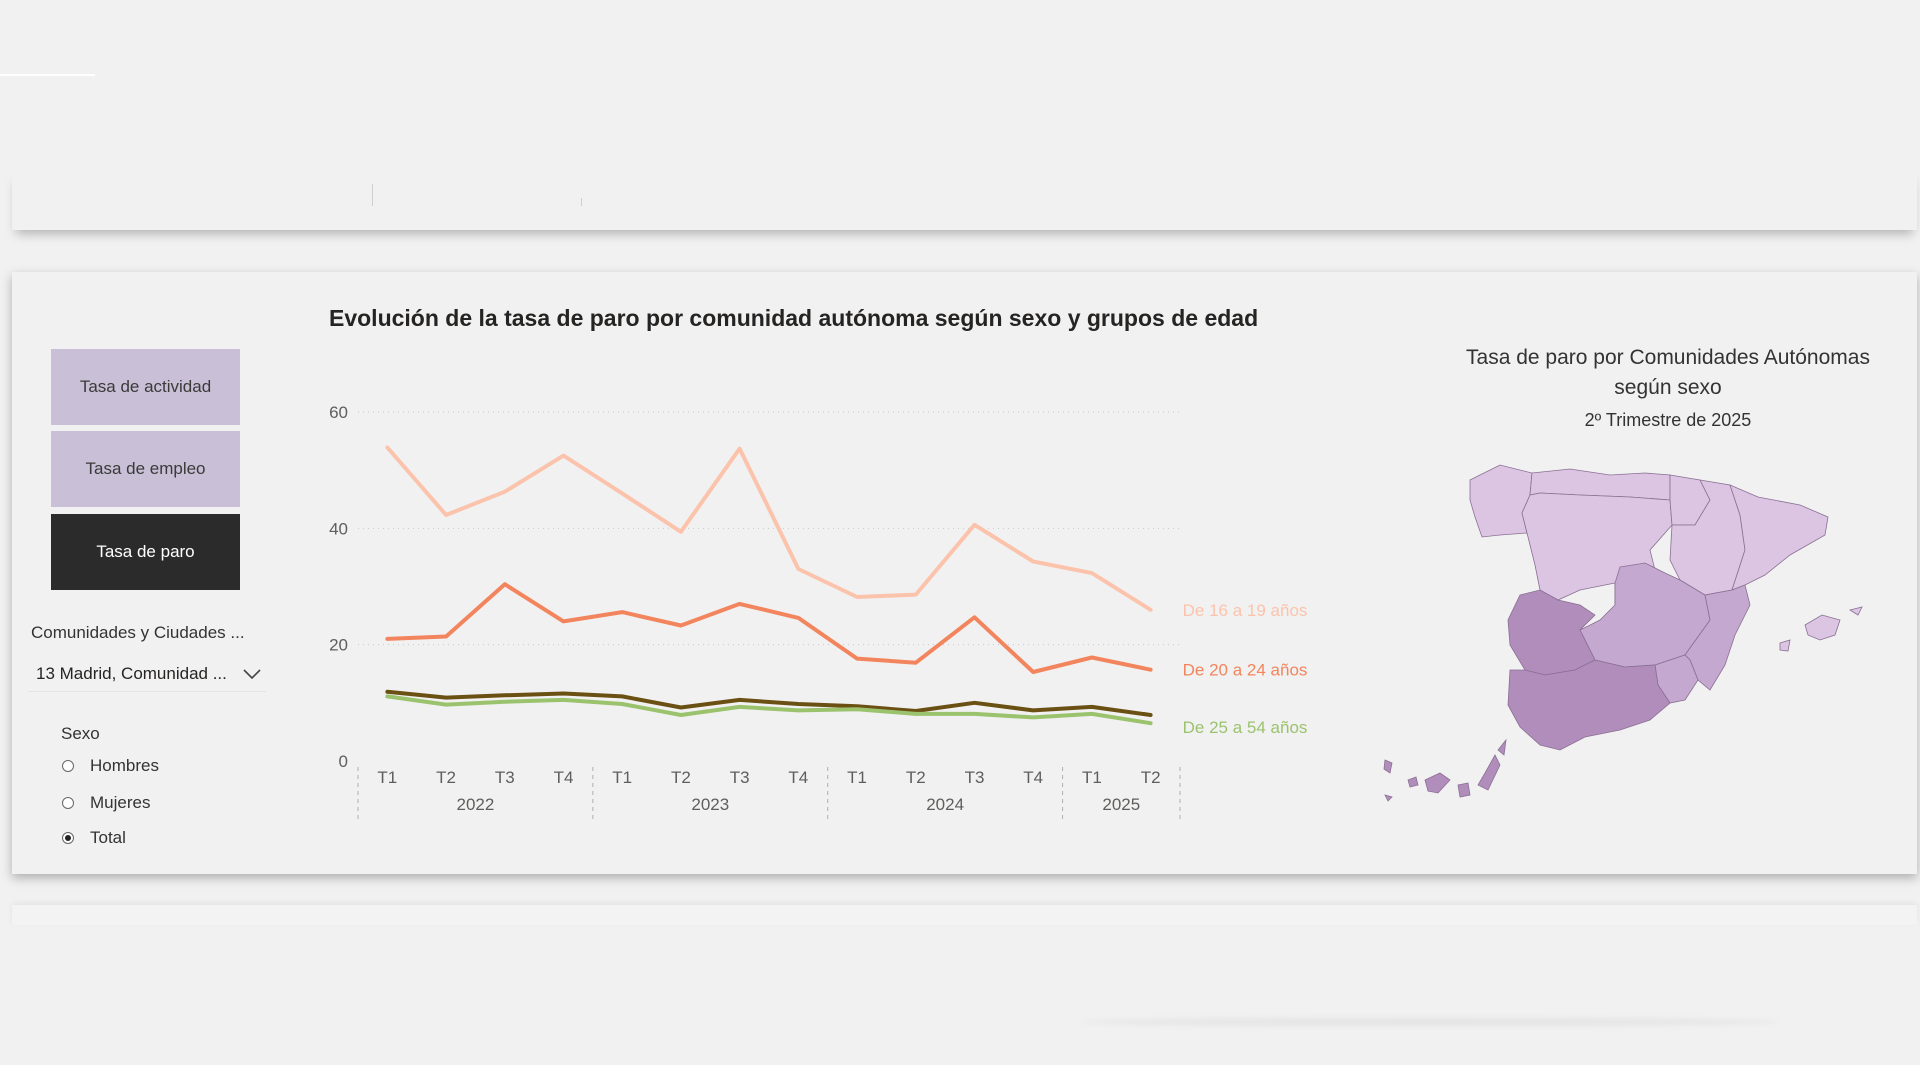  What do you see at coordinates (710, 804) in the screenshot?
I see `x-tick-label-year: 2023` at bounding box center [710, 804].